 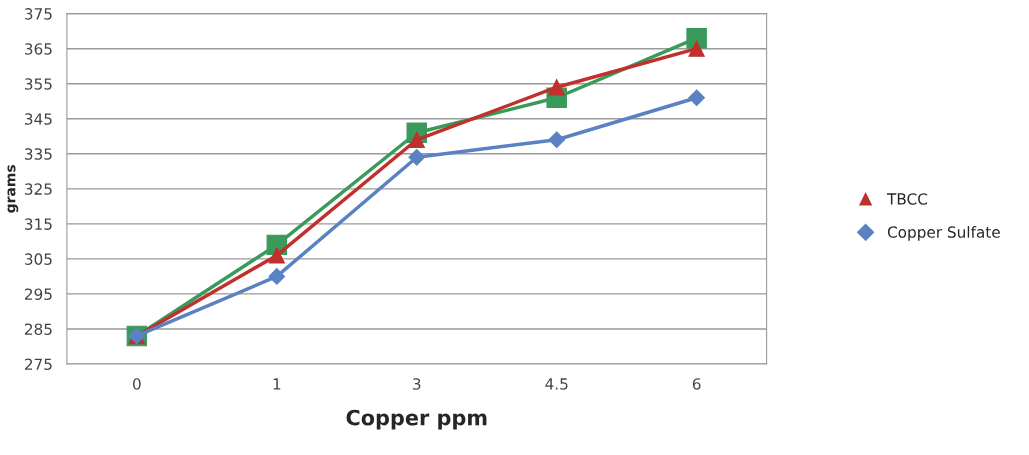 What do you see at coordinates (13, 189) in the screenshot?
I see `y-axis-title: grams` at bounding box center [13, 189].